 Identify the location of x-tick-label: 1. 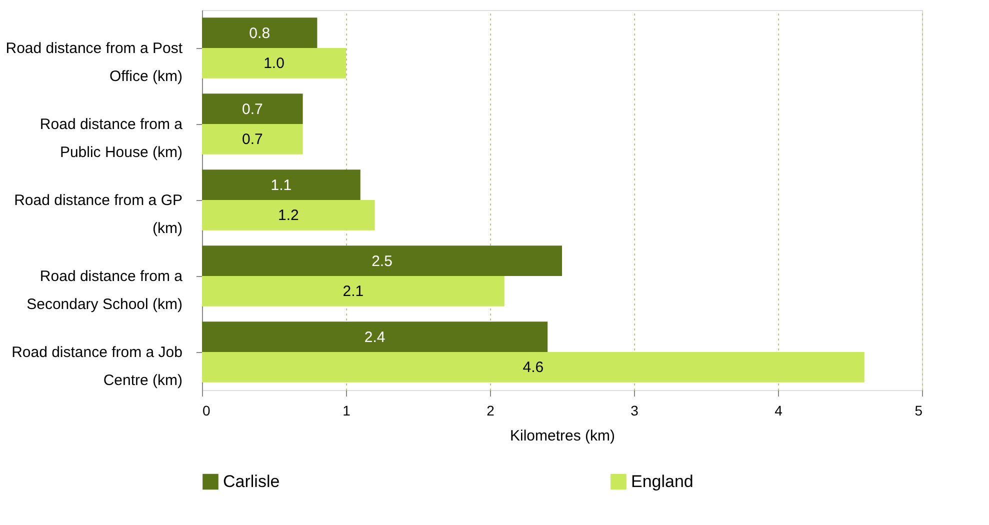
(346, 410).